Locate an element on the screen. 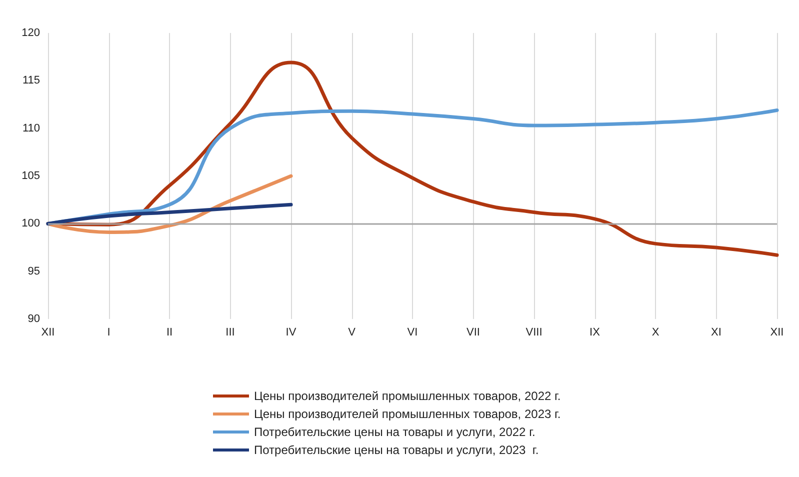 The height and width of the screenshot is (477, 799). x-tick-label: III is located at coordinates (230, 332).